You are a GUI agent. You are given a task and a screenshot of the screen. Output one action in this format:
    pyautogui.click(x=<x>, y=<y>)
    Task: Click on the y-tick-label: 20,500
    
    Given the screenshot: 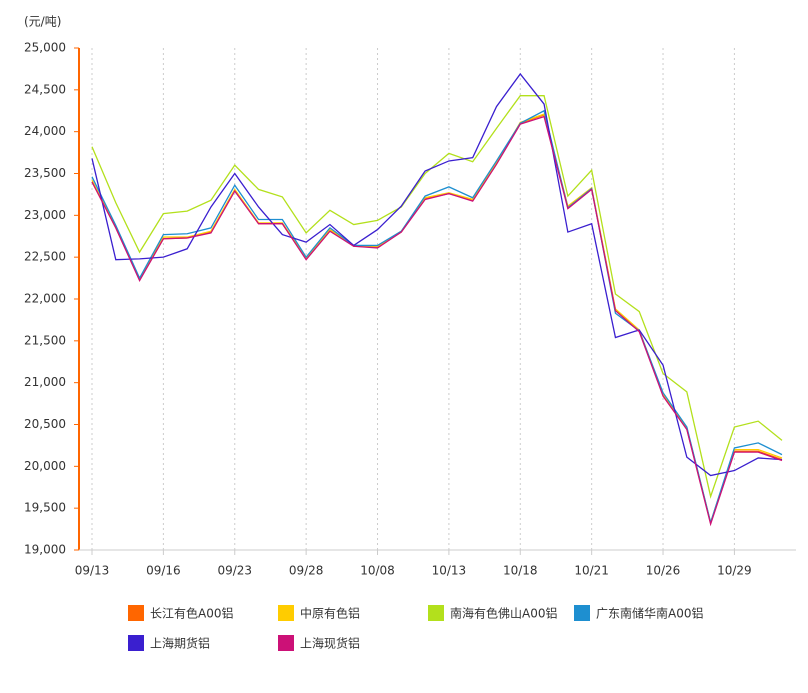 What is the action you would take?
    pyautogui.click(x=45, y=424)
    